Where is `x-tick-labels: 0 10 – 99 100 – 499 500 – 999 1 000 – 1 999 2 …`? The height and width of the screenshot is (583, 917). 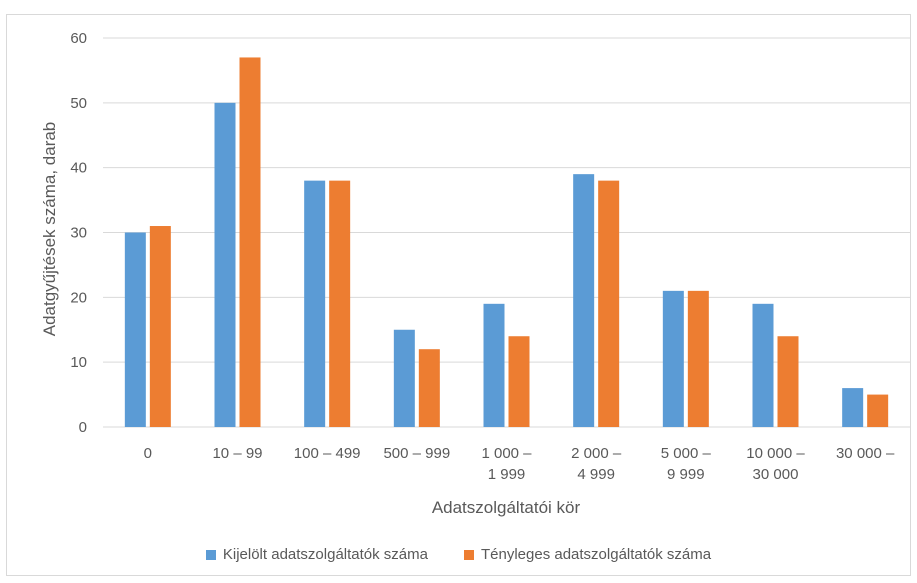
x-tick-labels: 0 10 – 99 100 – 499 500 – 999 1 000 – 1 999 2 … is located at coordinates (519, 464).